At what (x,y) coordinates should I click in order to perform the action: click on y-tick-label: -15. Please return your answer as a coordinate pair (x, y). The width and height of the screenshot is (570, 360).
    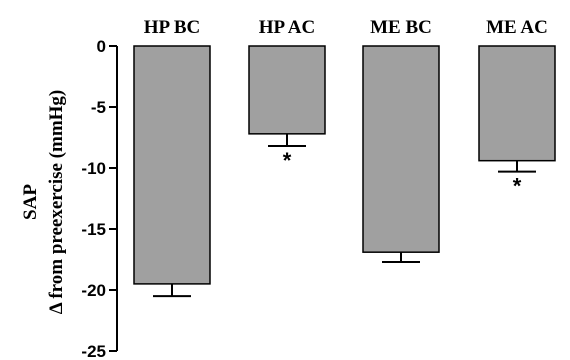
    Looking at the image, I should click on (93, 229).